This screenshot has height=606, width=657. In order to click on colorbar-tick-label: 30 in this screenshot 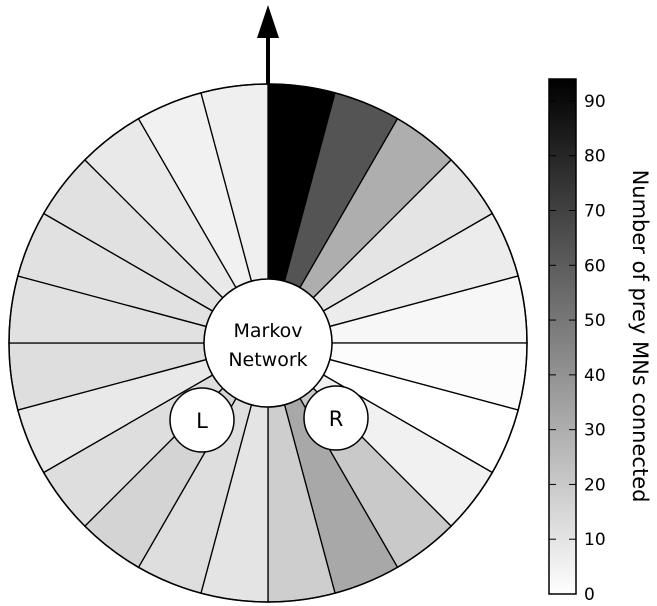, I will do `click(595, 431)`.